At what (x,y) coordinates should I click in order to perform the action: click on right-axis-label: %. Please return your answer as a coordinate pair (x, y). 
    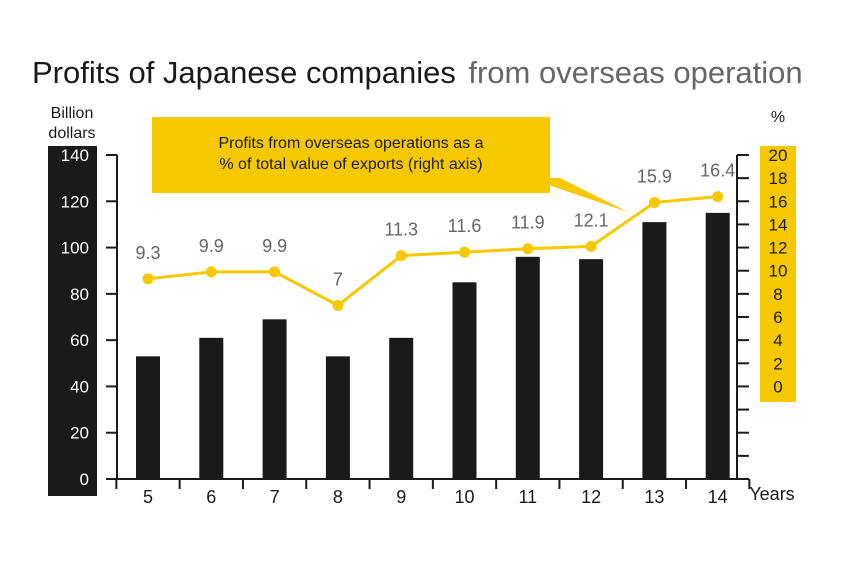
    Looking at the image, I should click on (778, 117).